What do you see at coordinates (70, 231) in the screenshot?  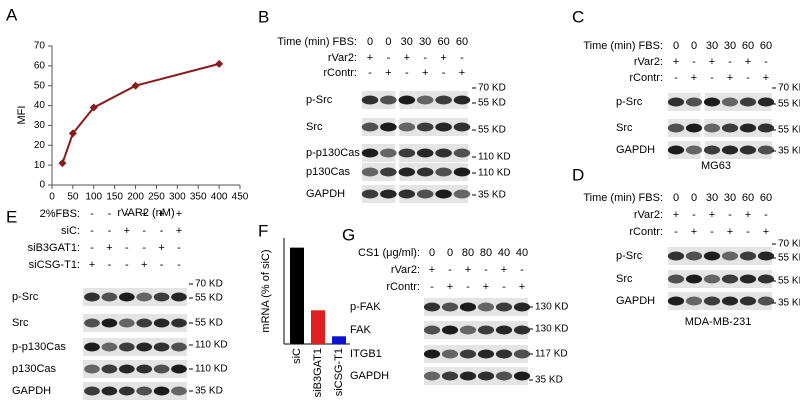 I see `condition-label: siC:` at bounding box center [70, 231].